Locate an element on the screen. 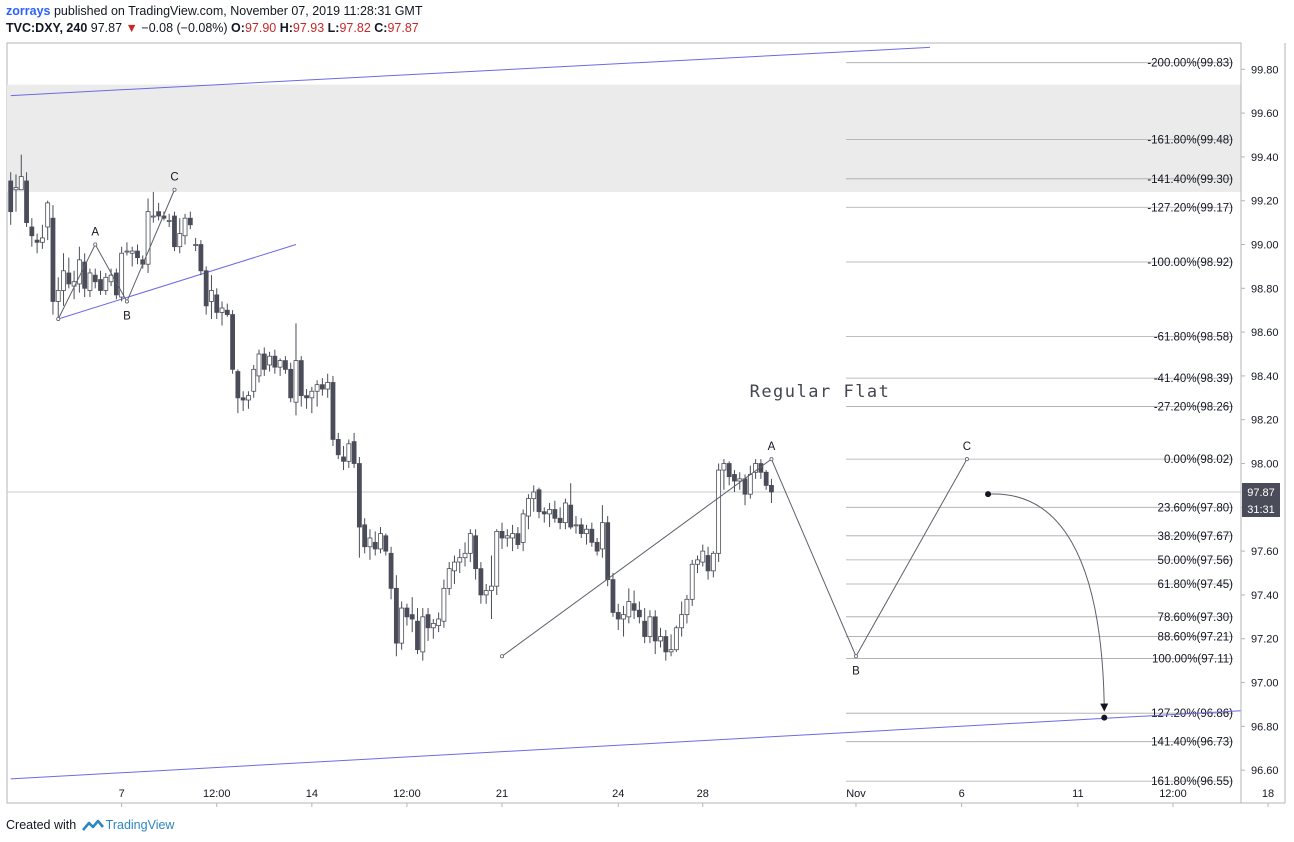 The width and height of the screenshot is (1294, 842). price-axis-label: 98.40 is located at coordinates (1265, 377).